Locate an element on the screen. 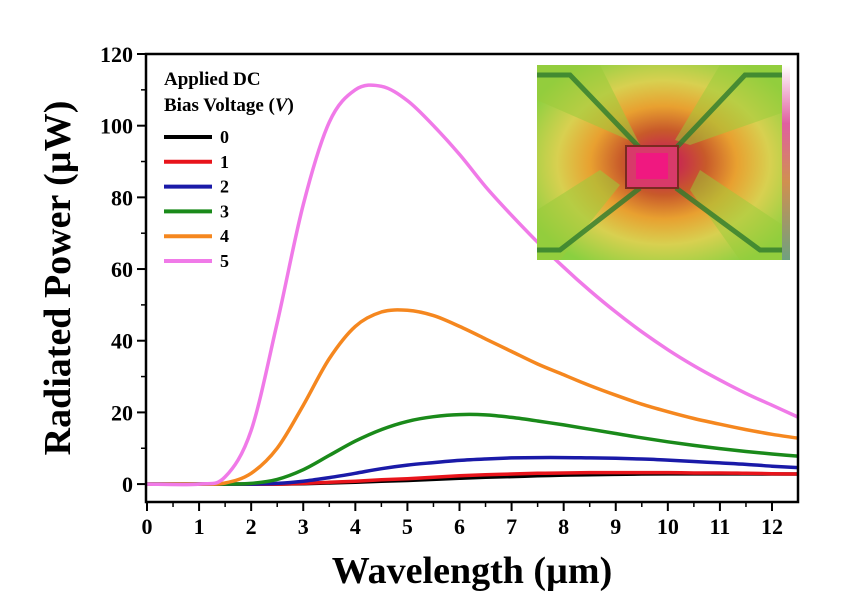 The height and width of the screenshot is (600, 850). y-tick-label: 80 is located at coordinates (122, 197).